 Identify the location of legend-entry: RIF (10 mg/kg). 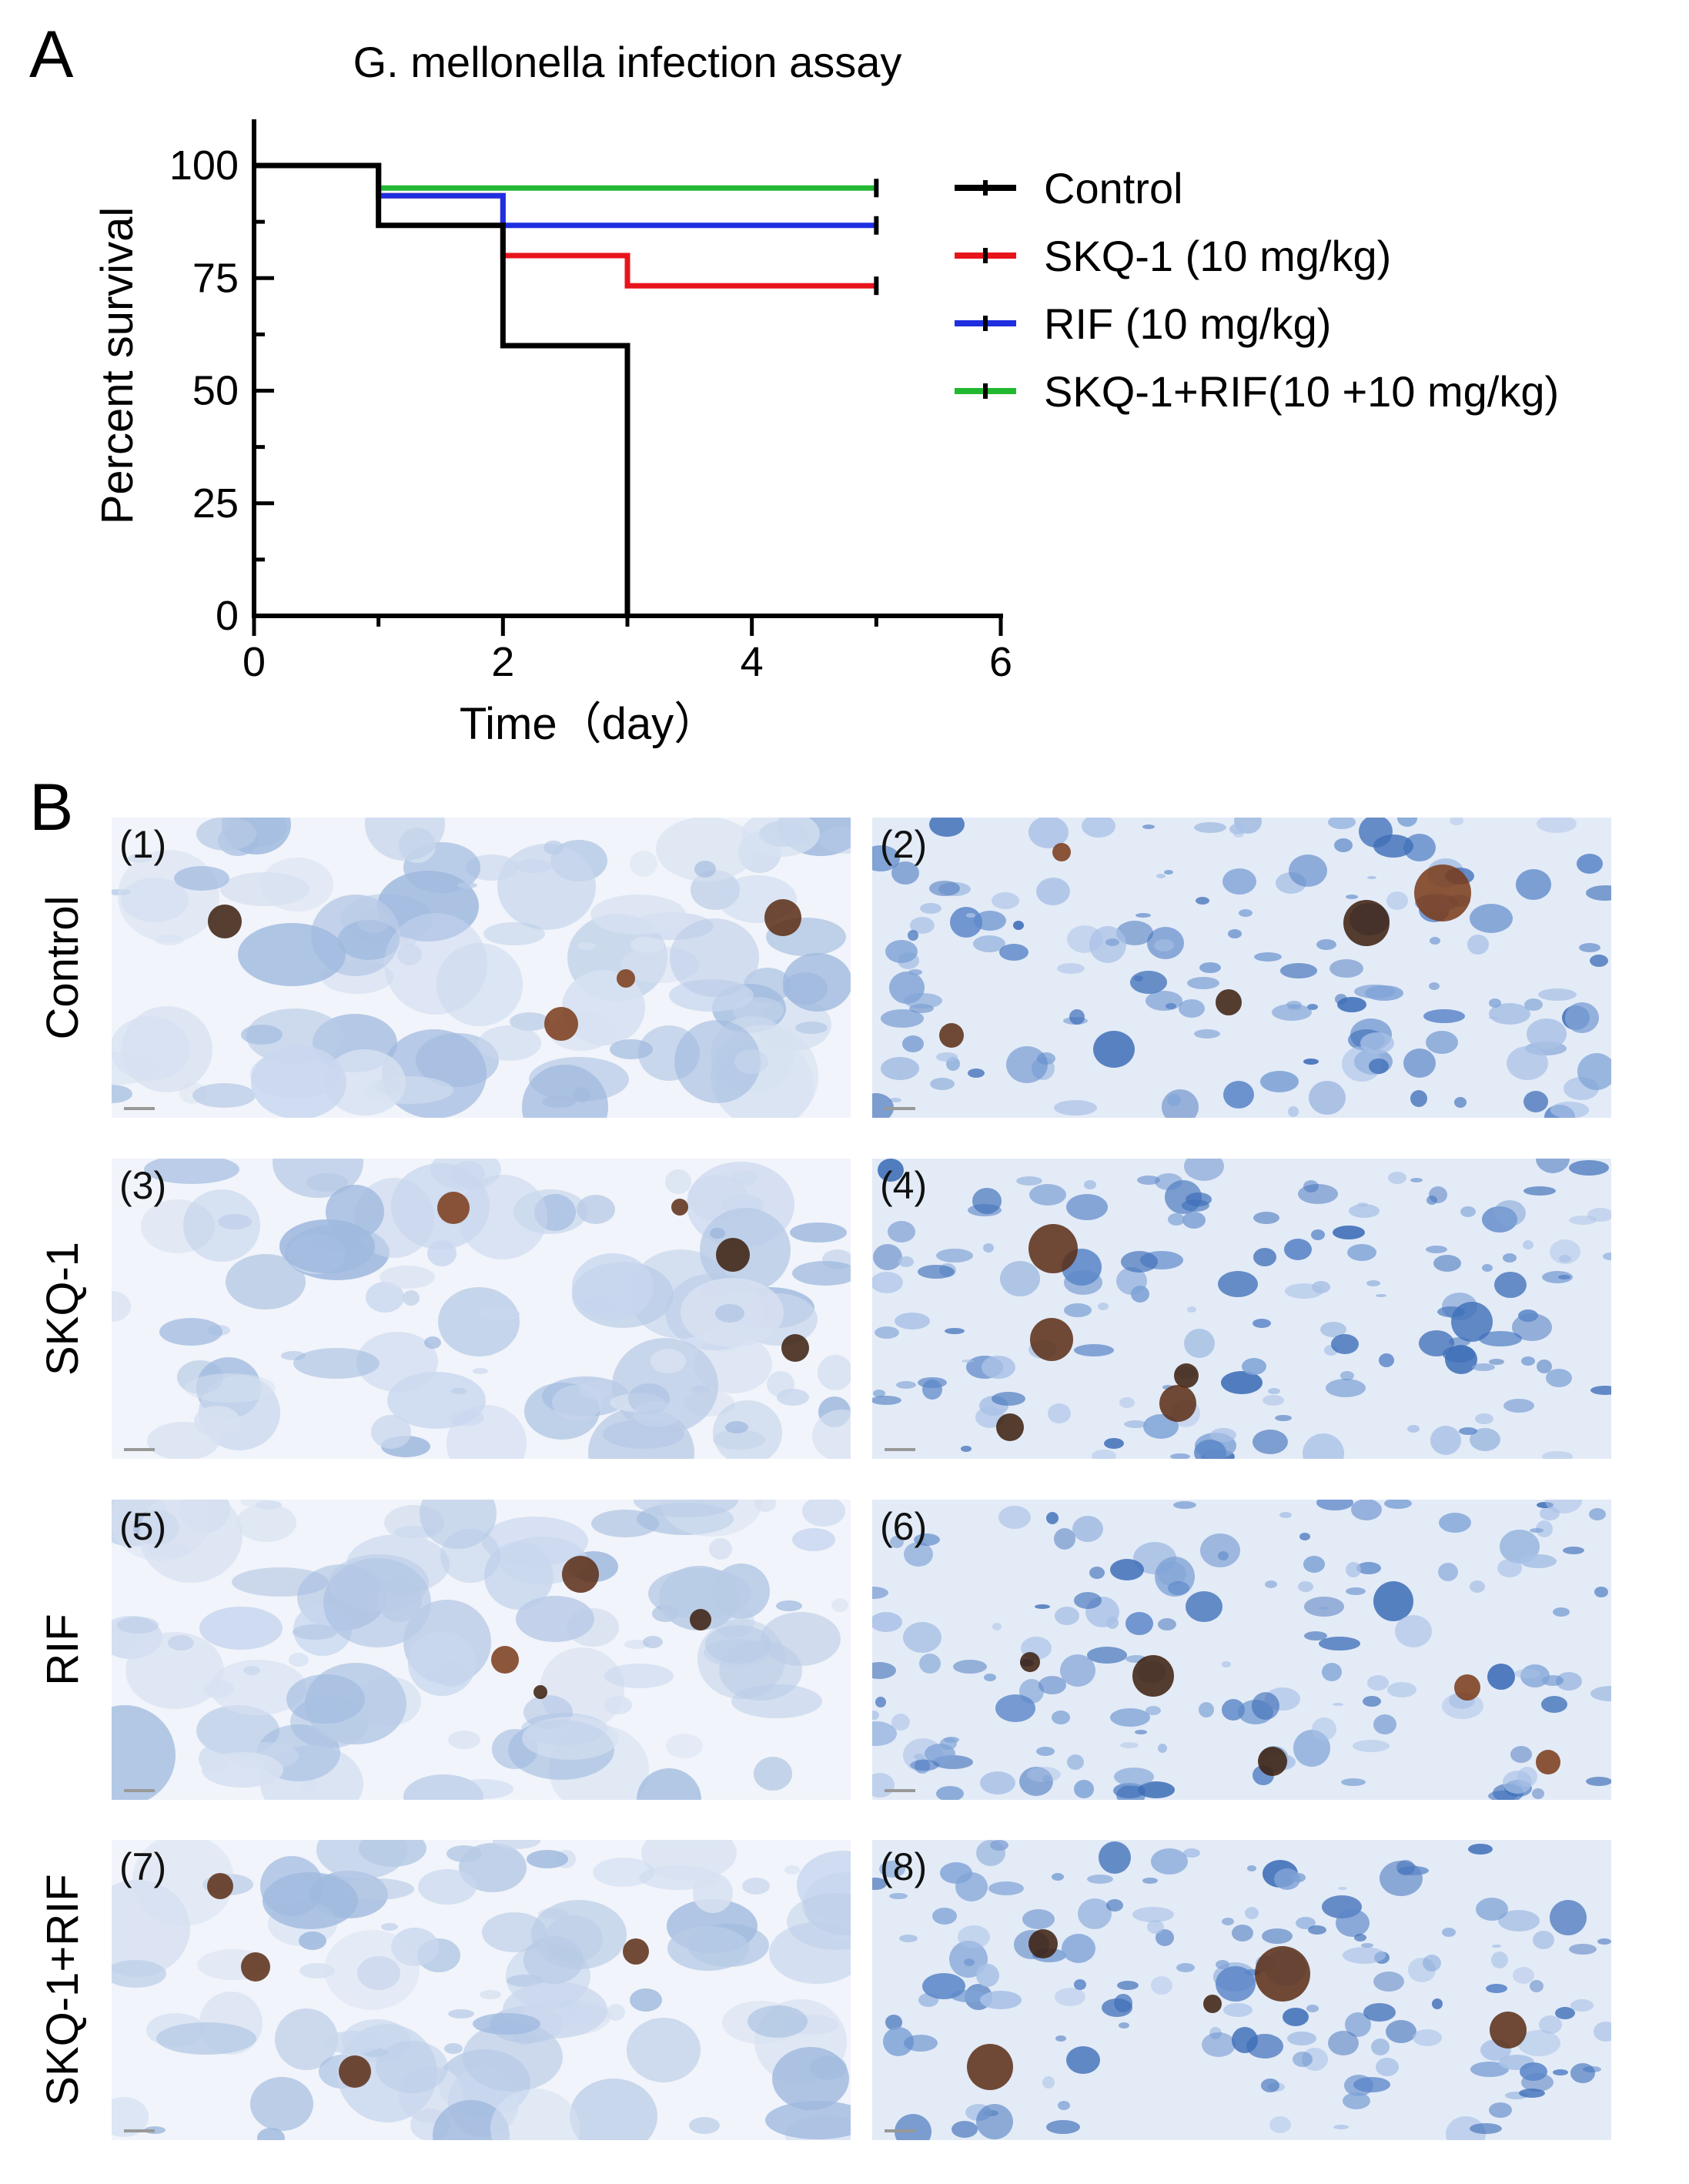
(1257, 323).